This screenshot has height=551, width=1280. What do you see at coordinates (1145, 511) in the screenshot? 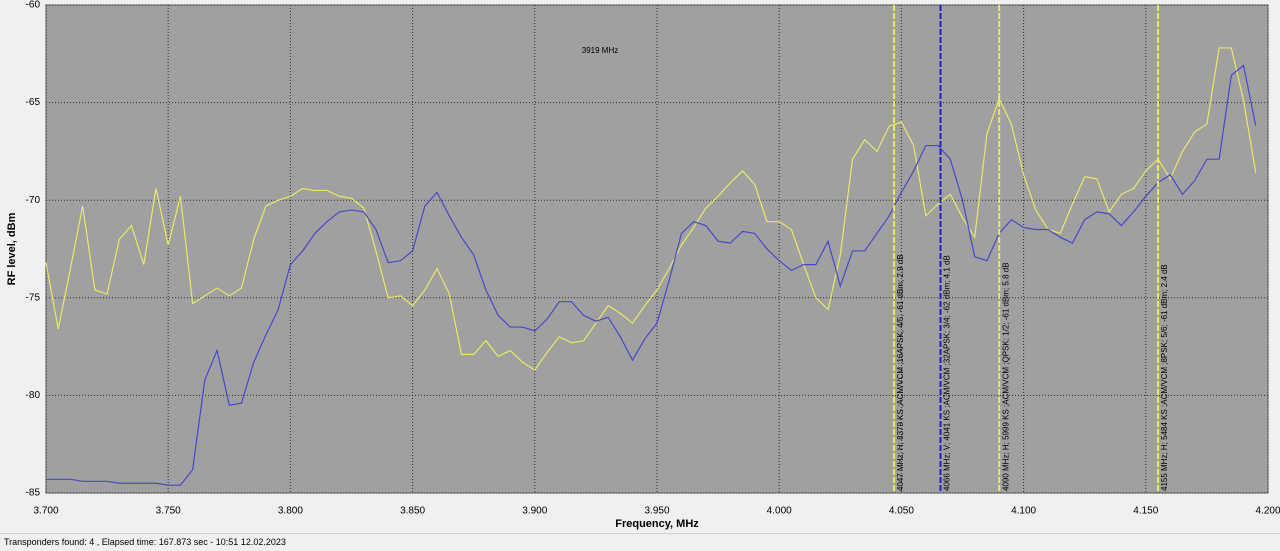
I see `x-tick-label: 4.150` at bounding box center [1145, 511].